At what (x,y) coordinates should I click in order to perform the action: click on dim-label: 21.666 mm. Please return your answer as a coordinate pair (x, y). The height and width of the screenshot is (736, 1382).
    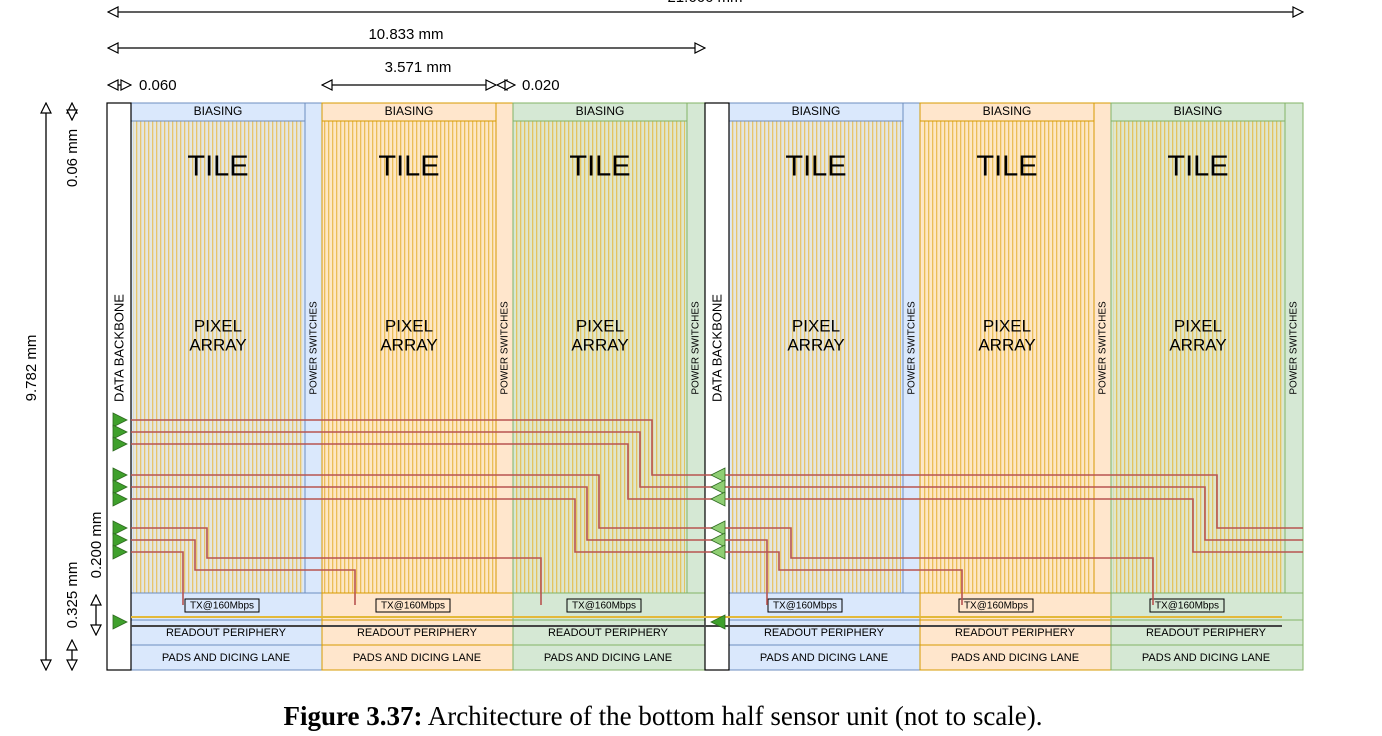
    Looking at the image, I should click on (704, 3).